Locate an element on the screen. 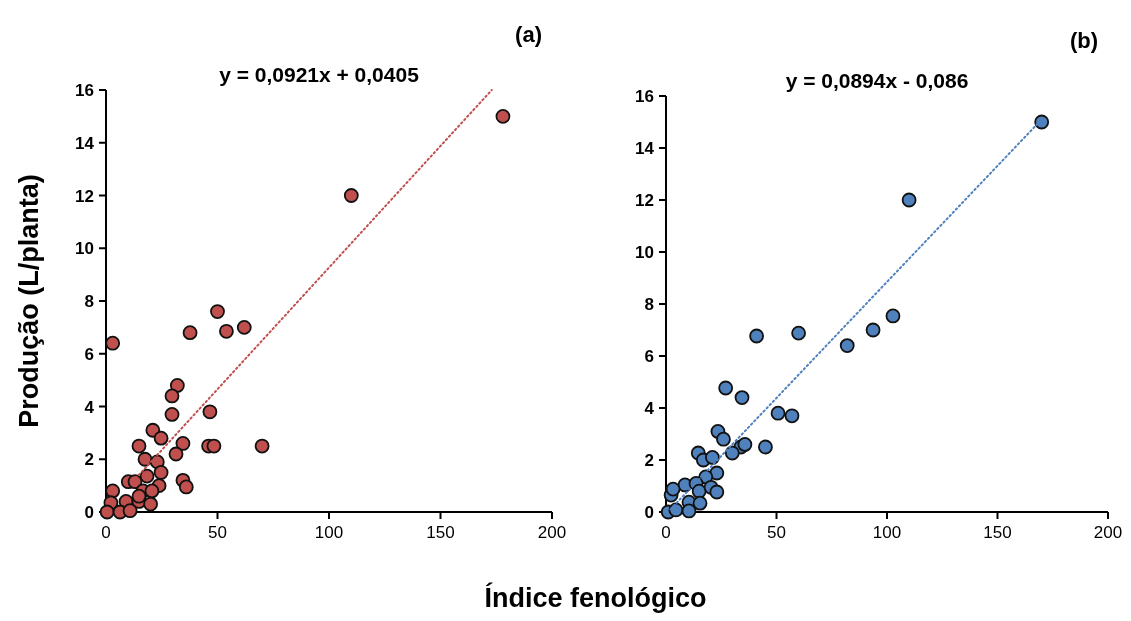  text: y = 0,0894x - 0,086 is located at coordinates (877, 80).